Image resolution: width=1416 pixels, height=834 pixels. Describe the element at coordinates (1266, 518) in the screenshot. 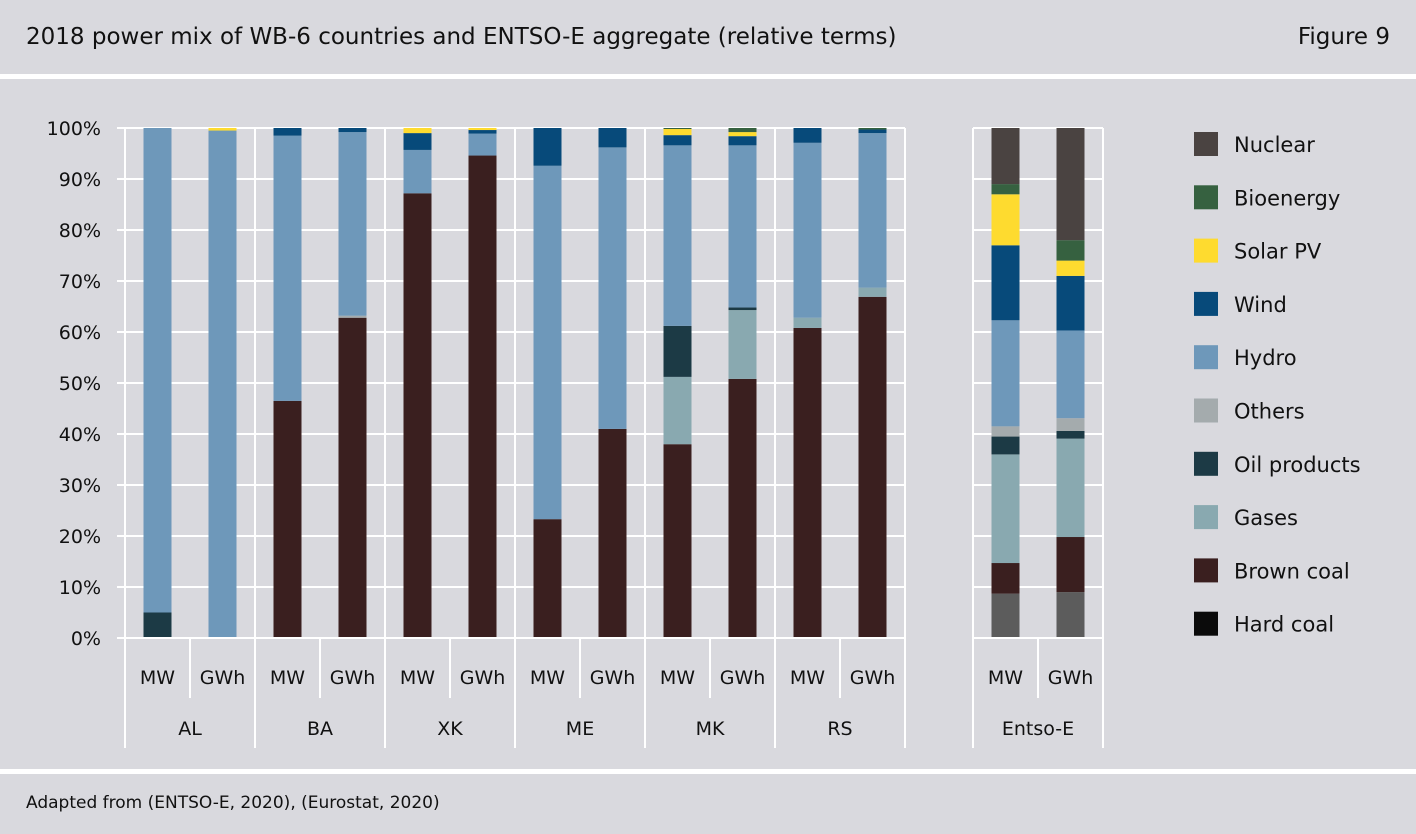

I see `legend-label: Gases` at that location.